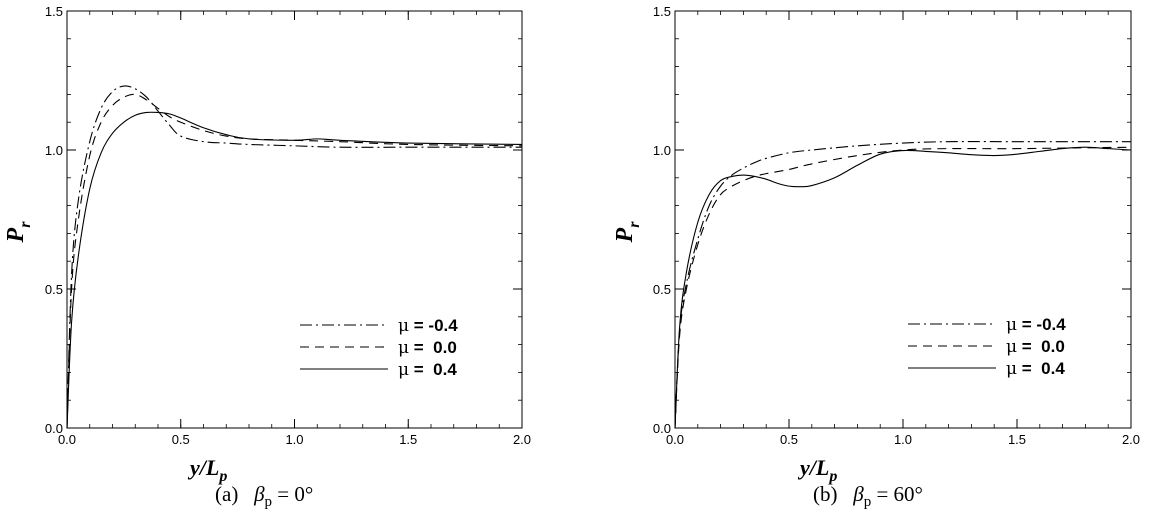  What do you see at coordinates (833, 494) in the screenshot?
I see `caption-tag: (b)` at bounding box center [833, 494].